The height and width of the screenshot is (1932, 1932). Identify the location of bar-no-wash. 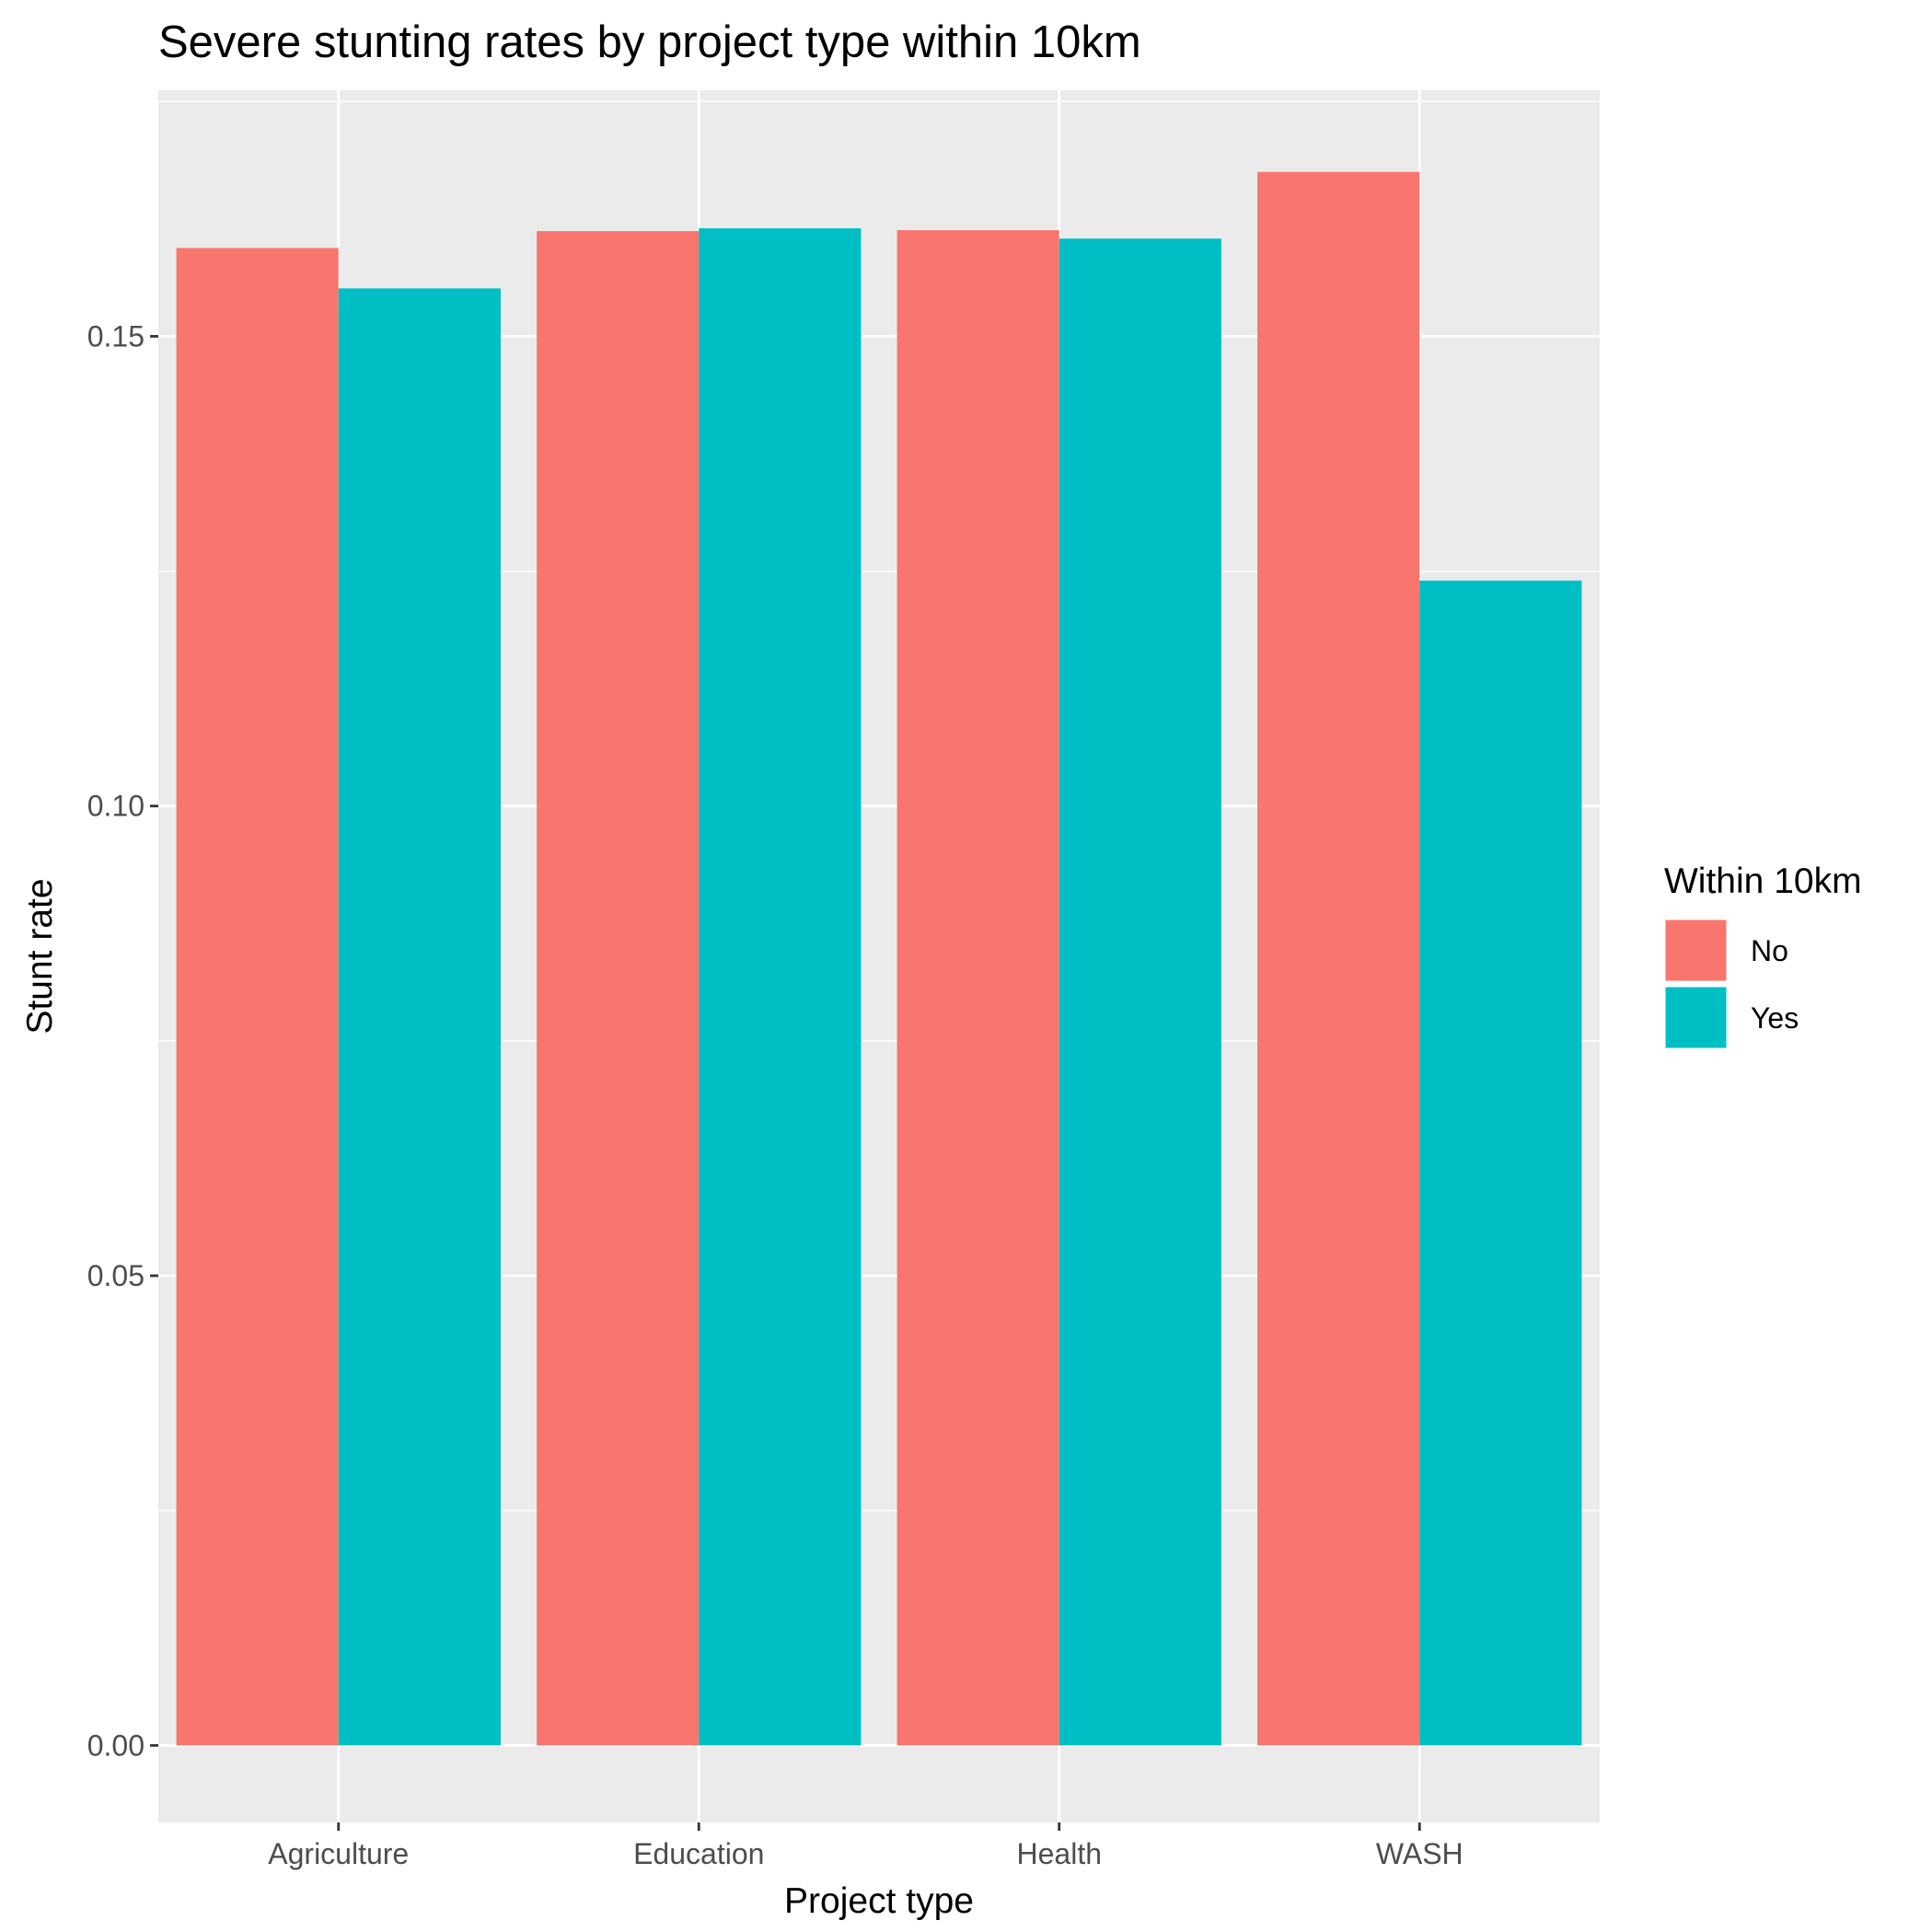
(1339, 958).